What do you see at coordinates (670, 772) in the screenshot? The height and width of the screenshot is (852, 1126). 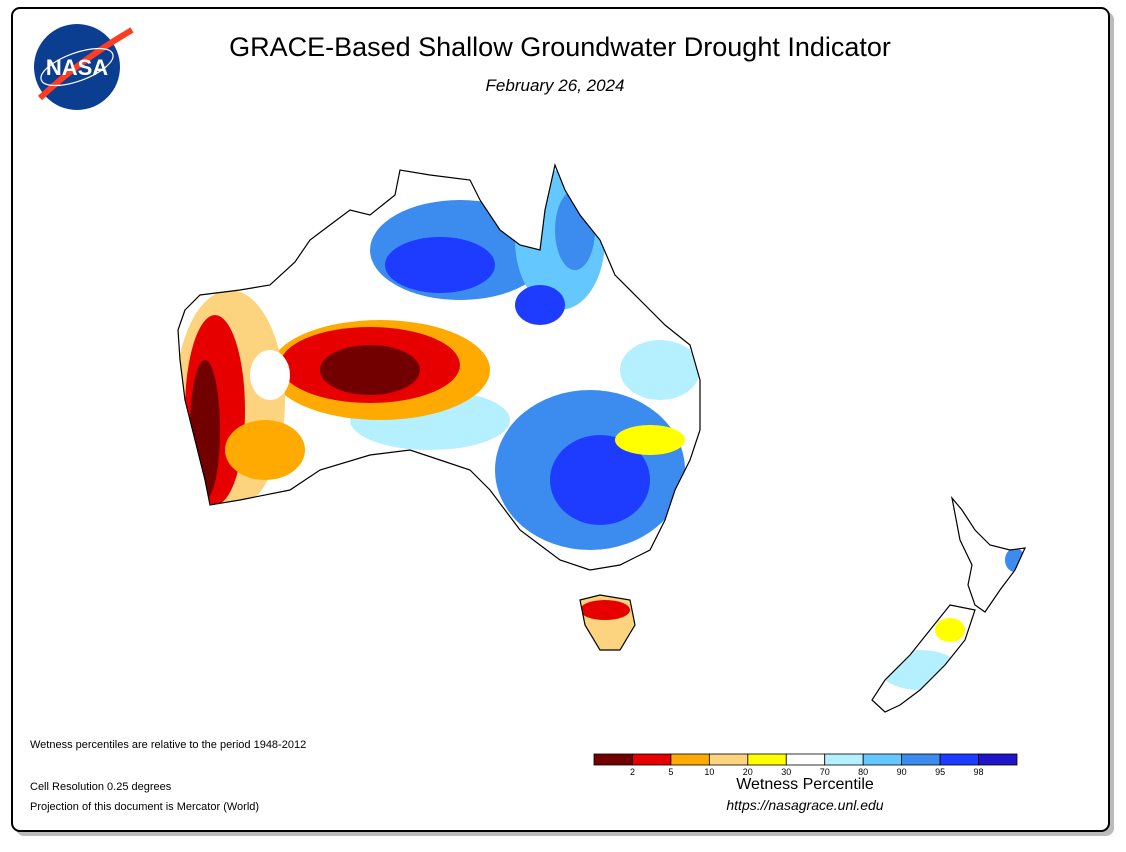 I see `legend-tick-label: 5` at bounding box center [670, 772].